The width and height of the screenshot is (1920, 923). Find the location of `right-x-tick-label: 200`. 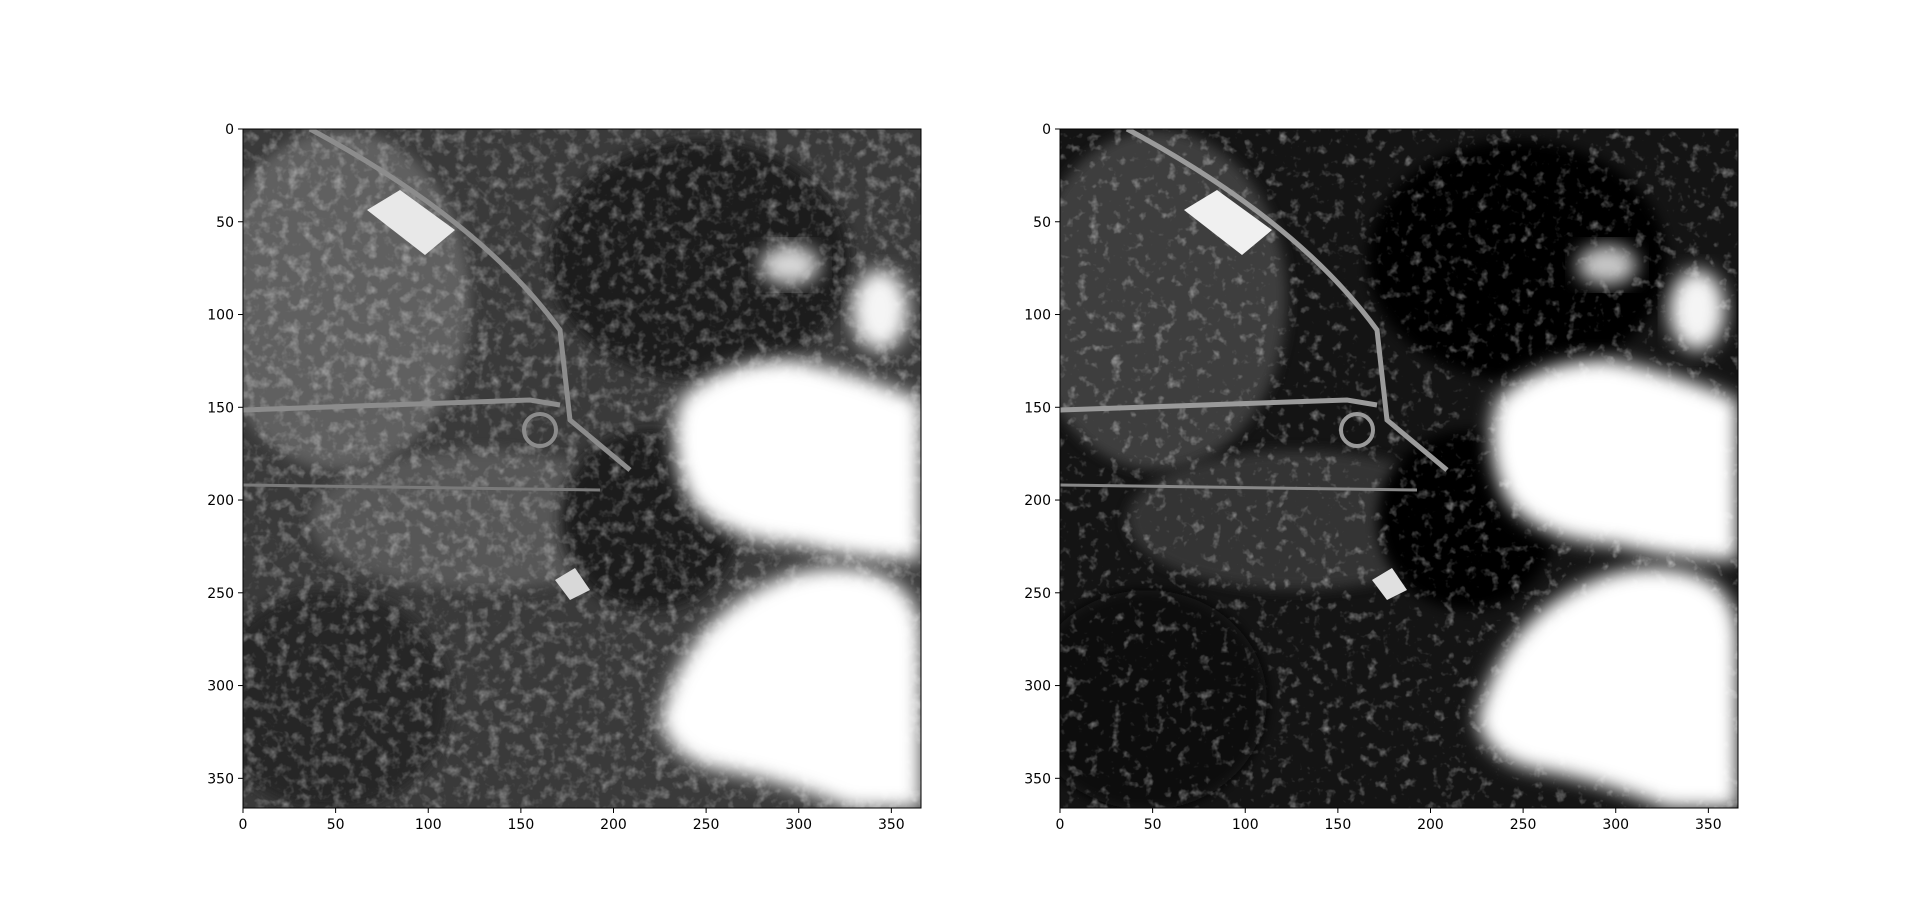

right-x-tick-label: 200 is located at coordinates (1430, 825).